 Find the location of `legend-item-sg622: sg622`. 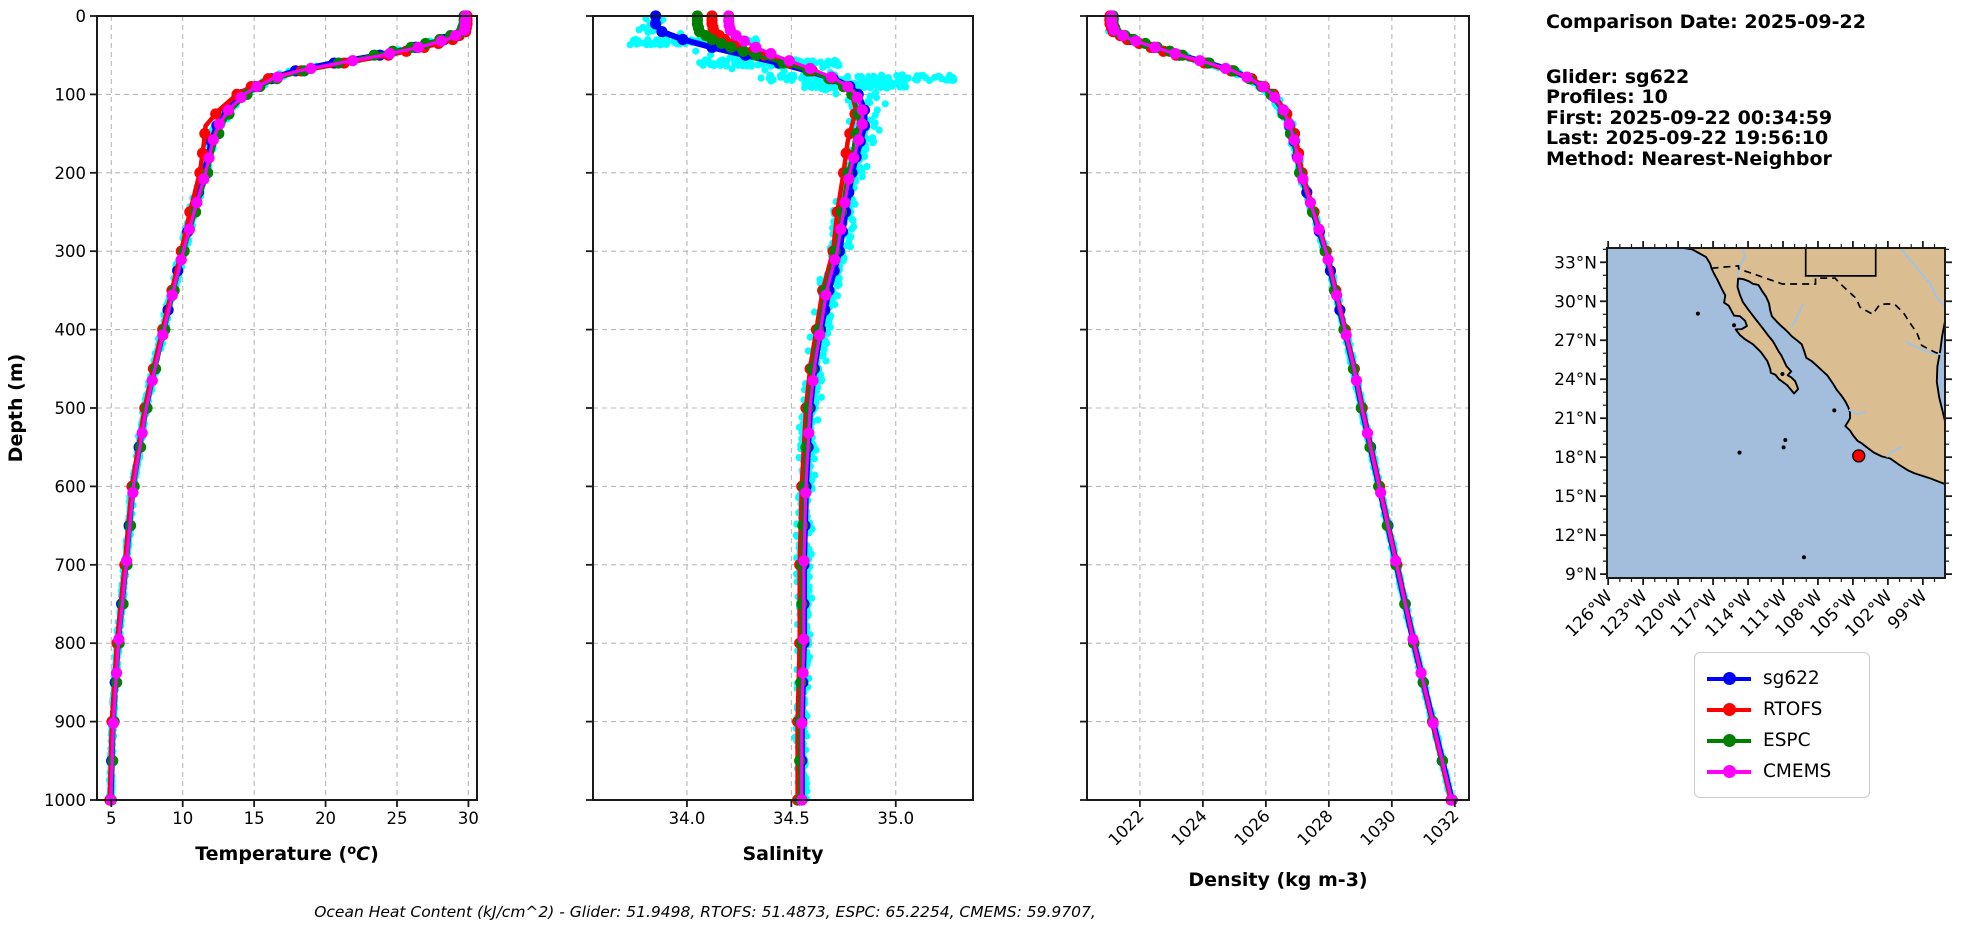

legend-item-sg622: sg622 is located at coordinates (1782, 678).